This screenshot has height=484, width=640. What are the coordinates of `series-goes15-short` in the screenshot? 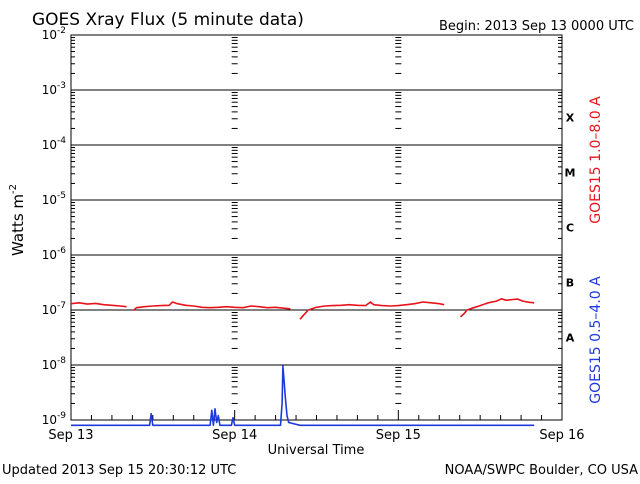 It's located at (303, 396).